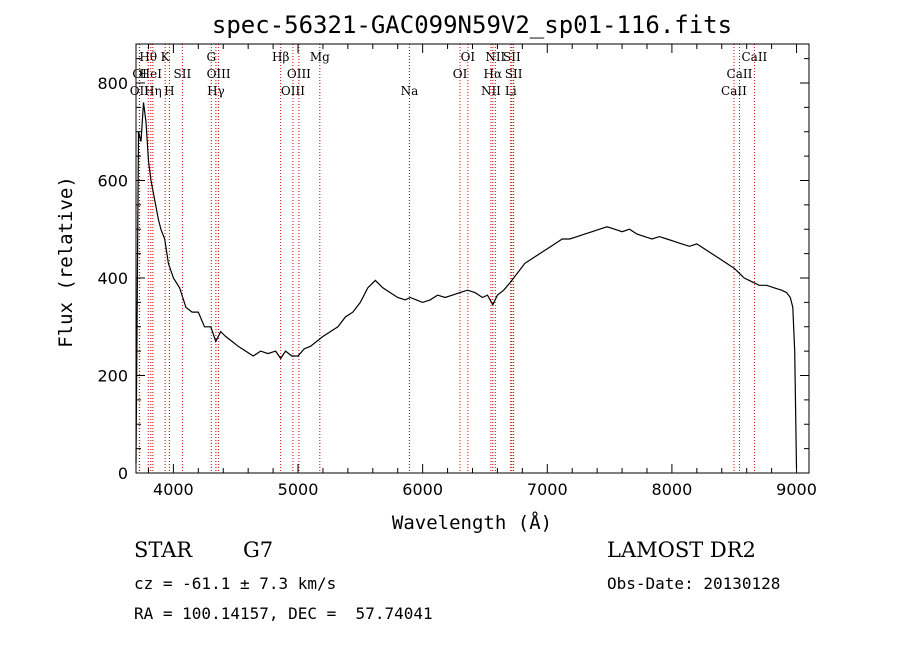 The width and height of the screenshot is (900, 649). What do you see at coordinates (166, 57) in the screenshot?
I see `line-marker-label: K` at bounding box center [166, 57].